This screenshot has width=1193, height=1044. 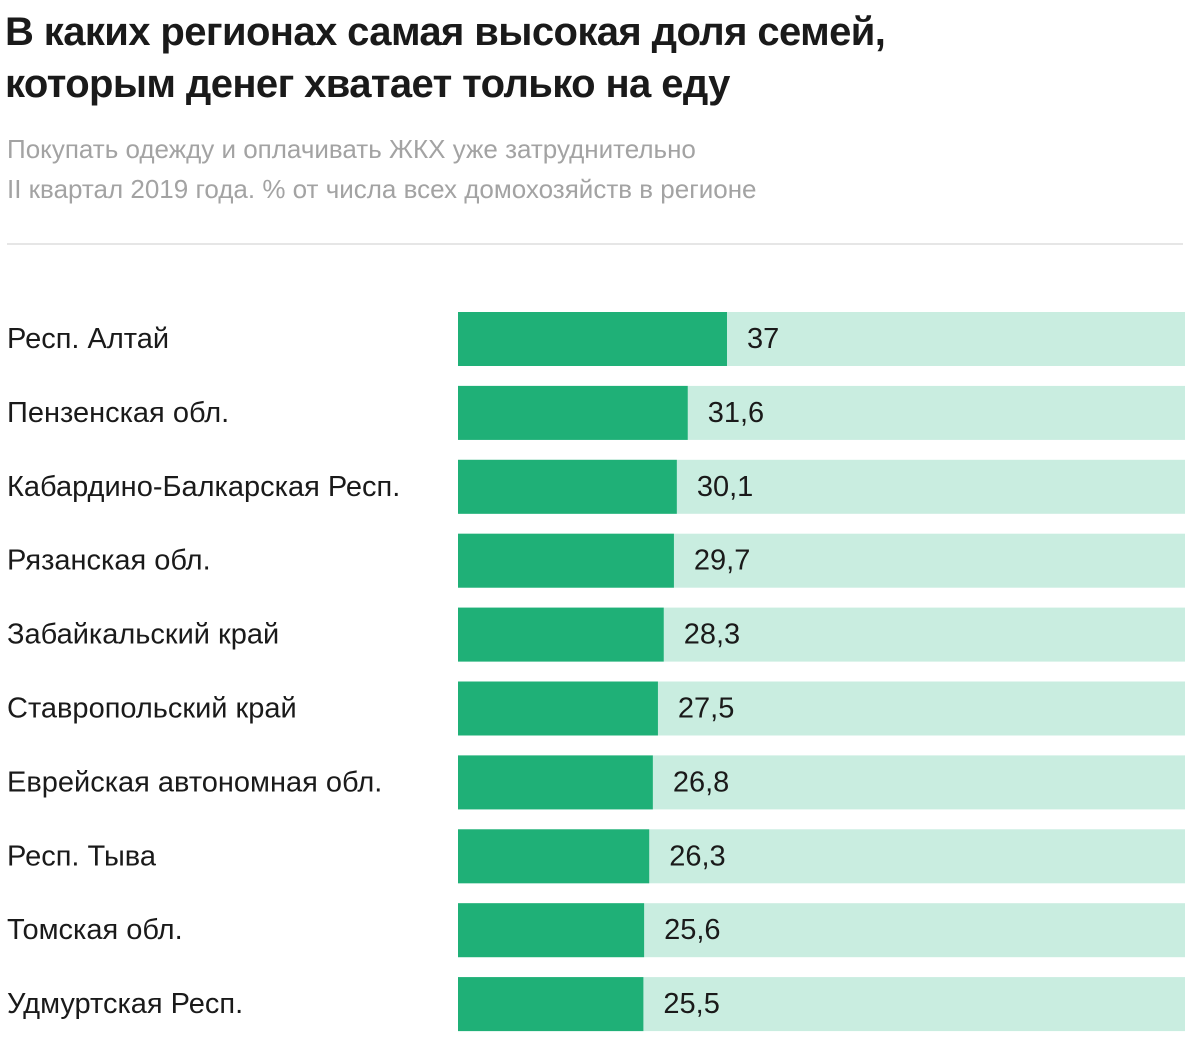 What do you see at coordinates (725, 487) in the screenshot?
I see `value-label: 30,1` at bounding box center [725, 487].